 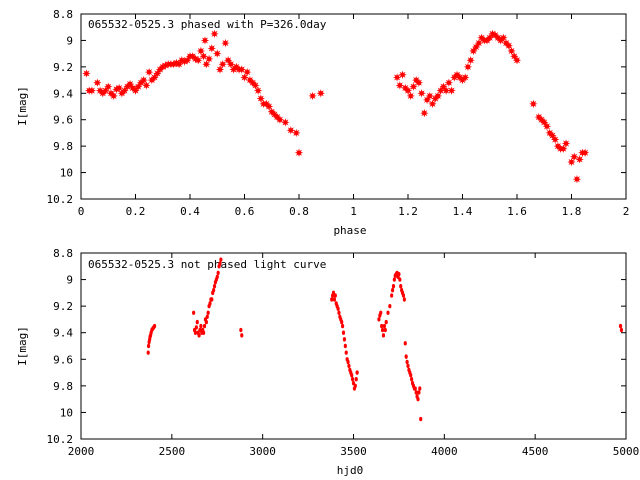 What do you see at coordinates (60, 439) in the screenshot?
I see `y-tick-label-unphased: 10.2` at bounding box center [60, 439].